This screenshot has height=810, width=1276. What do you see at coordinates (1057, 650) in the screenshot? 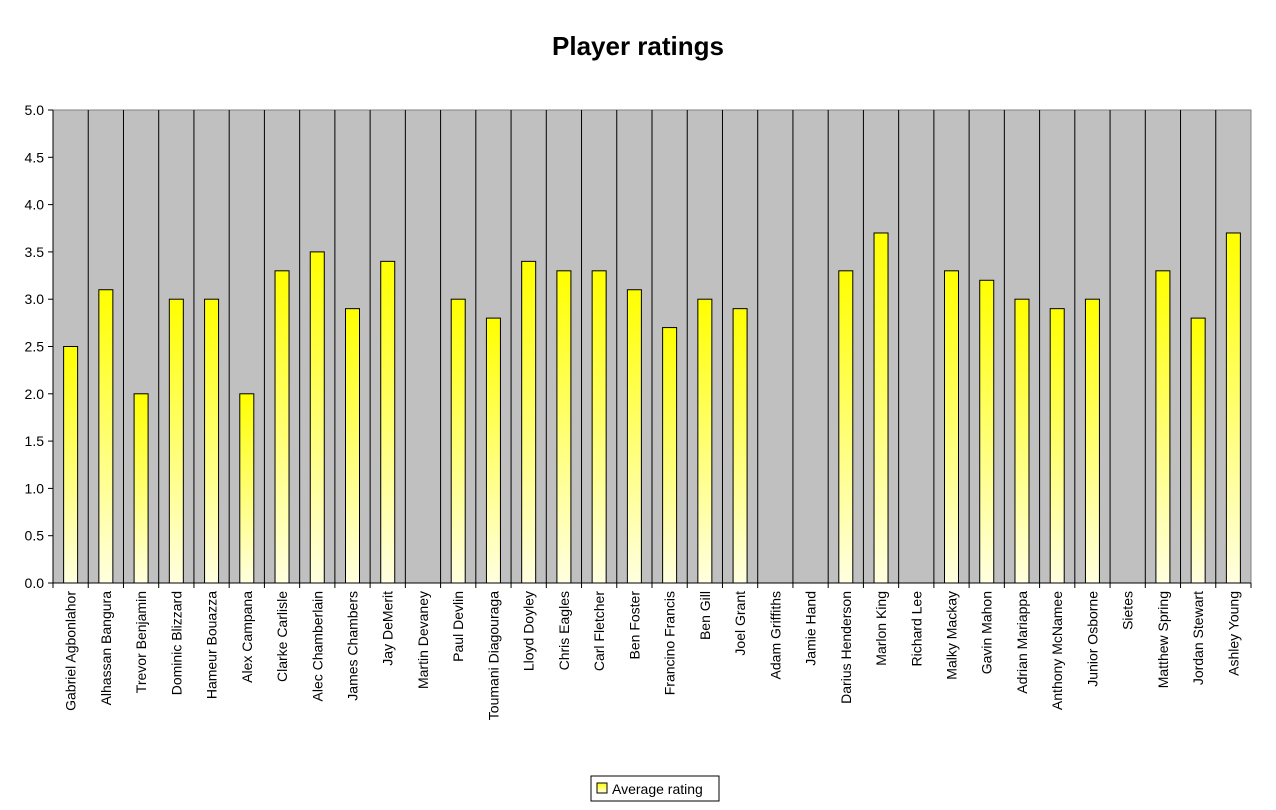
I see `x-tick-label: Anthony McNamee` at bounding box center [1057, 650].